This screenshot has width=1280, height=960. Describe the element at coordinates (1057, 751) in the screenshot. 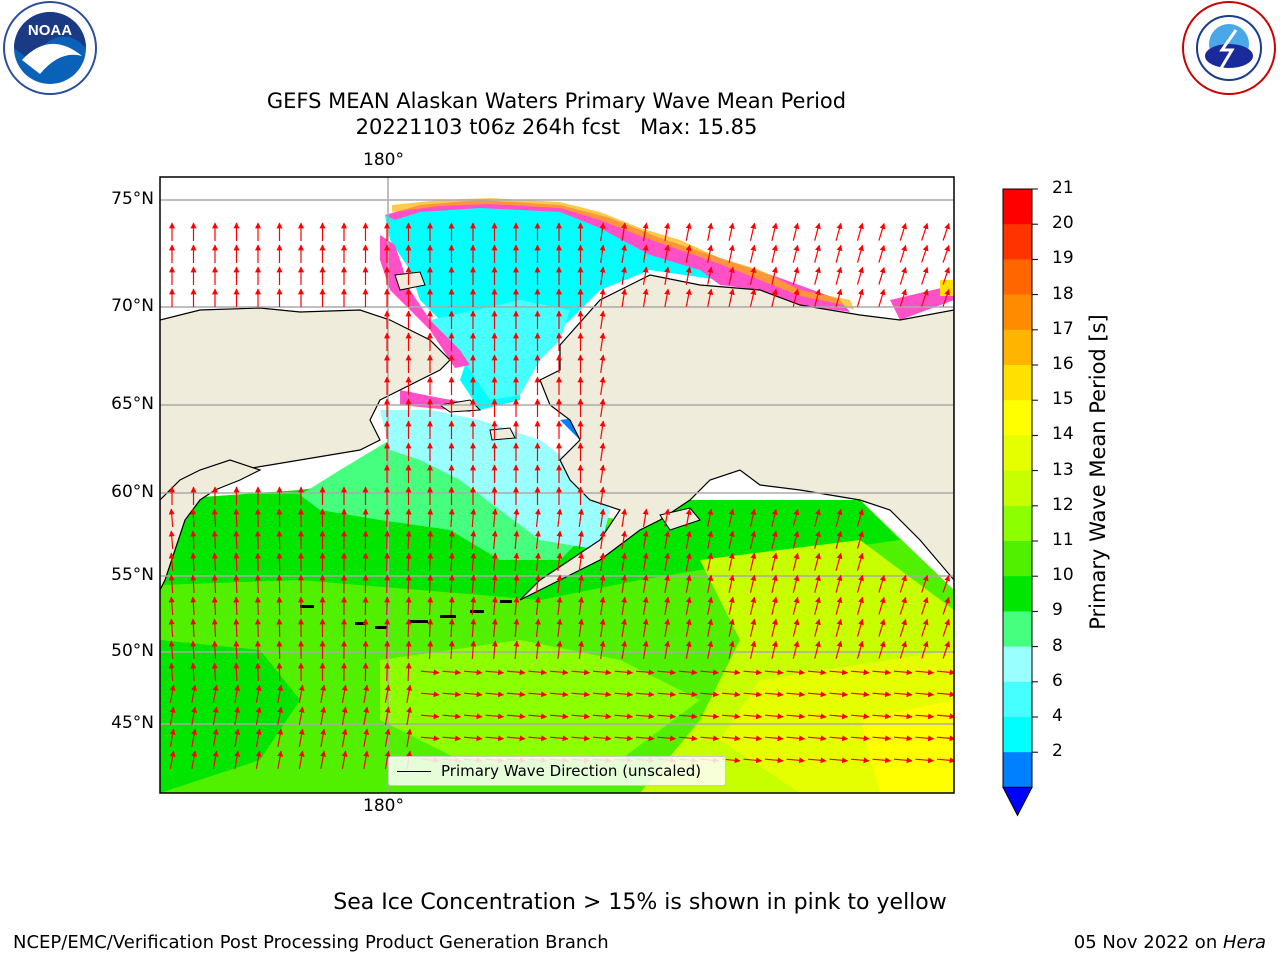

I see `colorbar-tick-label: 2` at that location.